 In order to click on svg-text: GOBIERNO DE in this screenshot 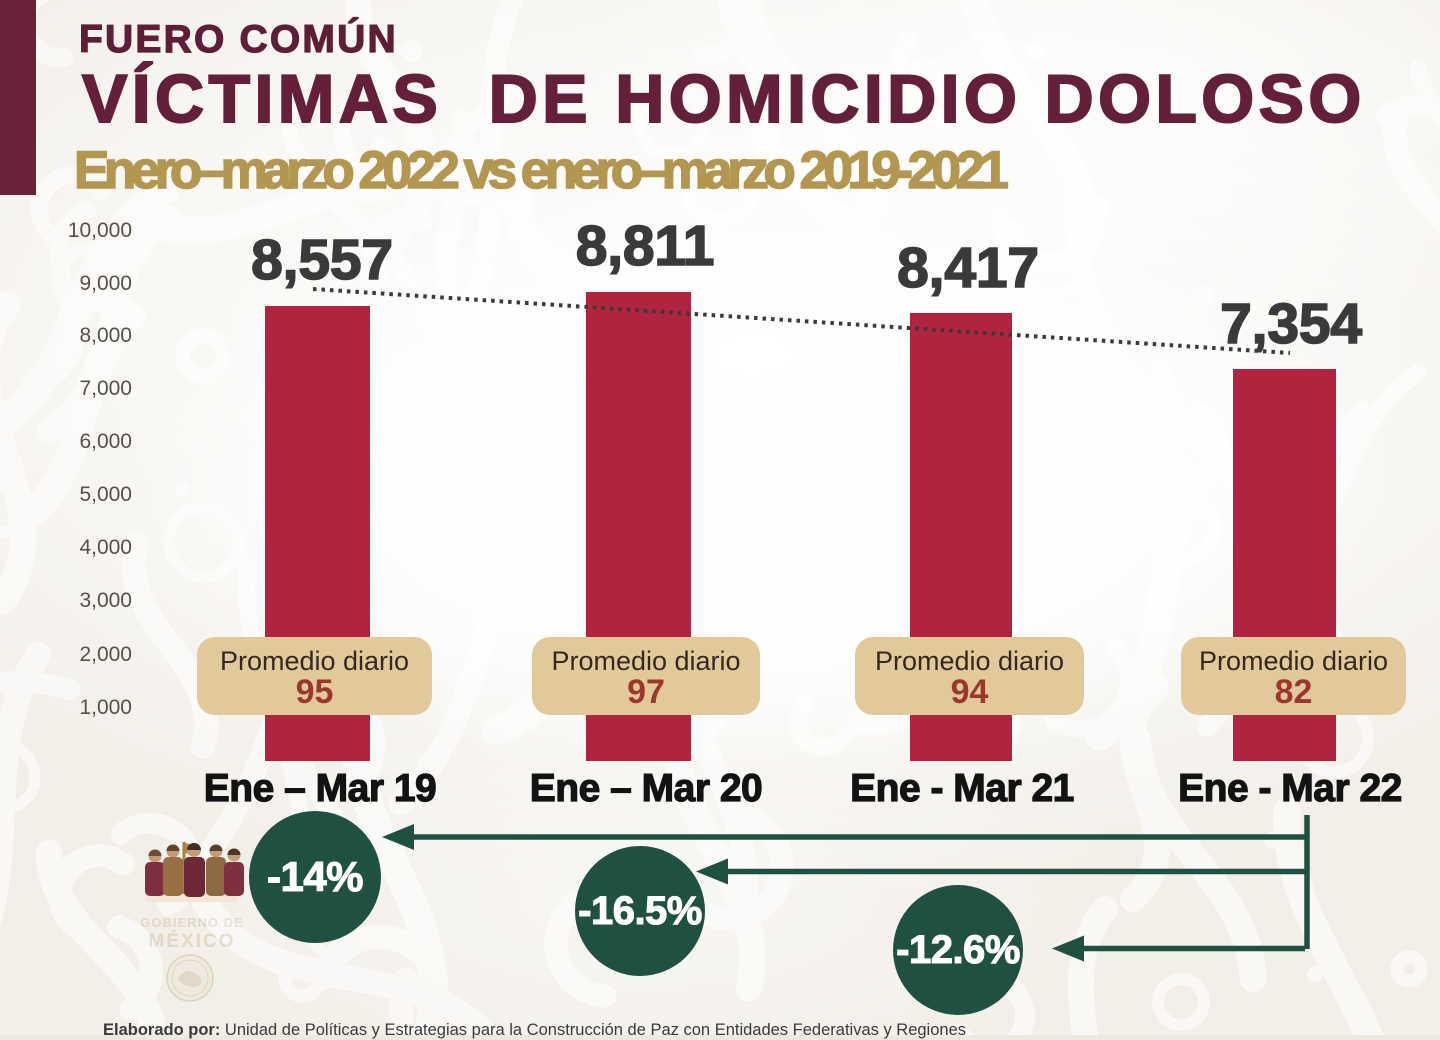, I will do `click(191, 922)`.